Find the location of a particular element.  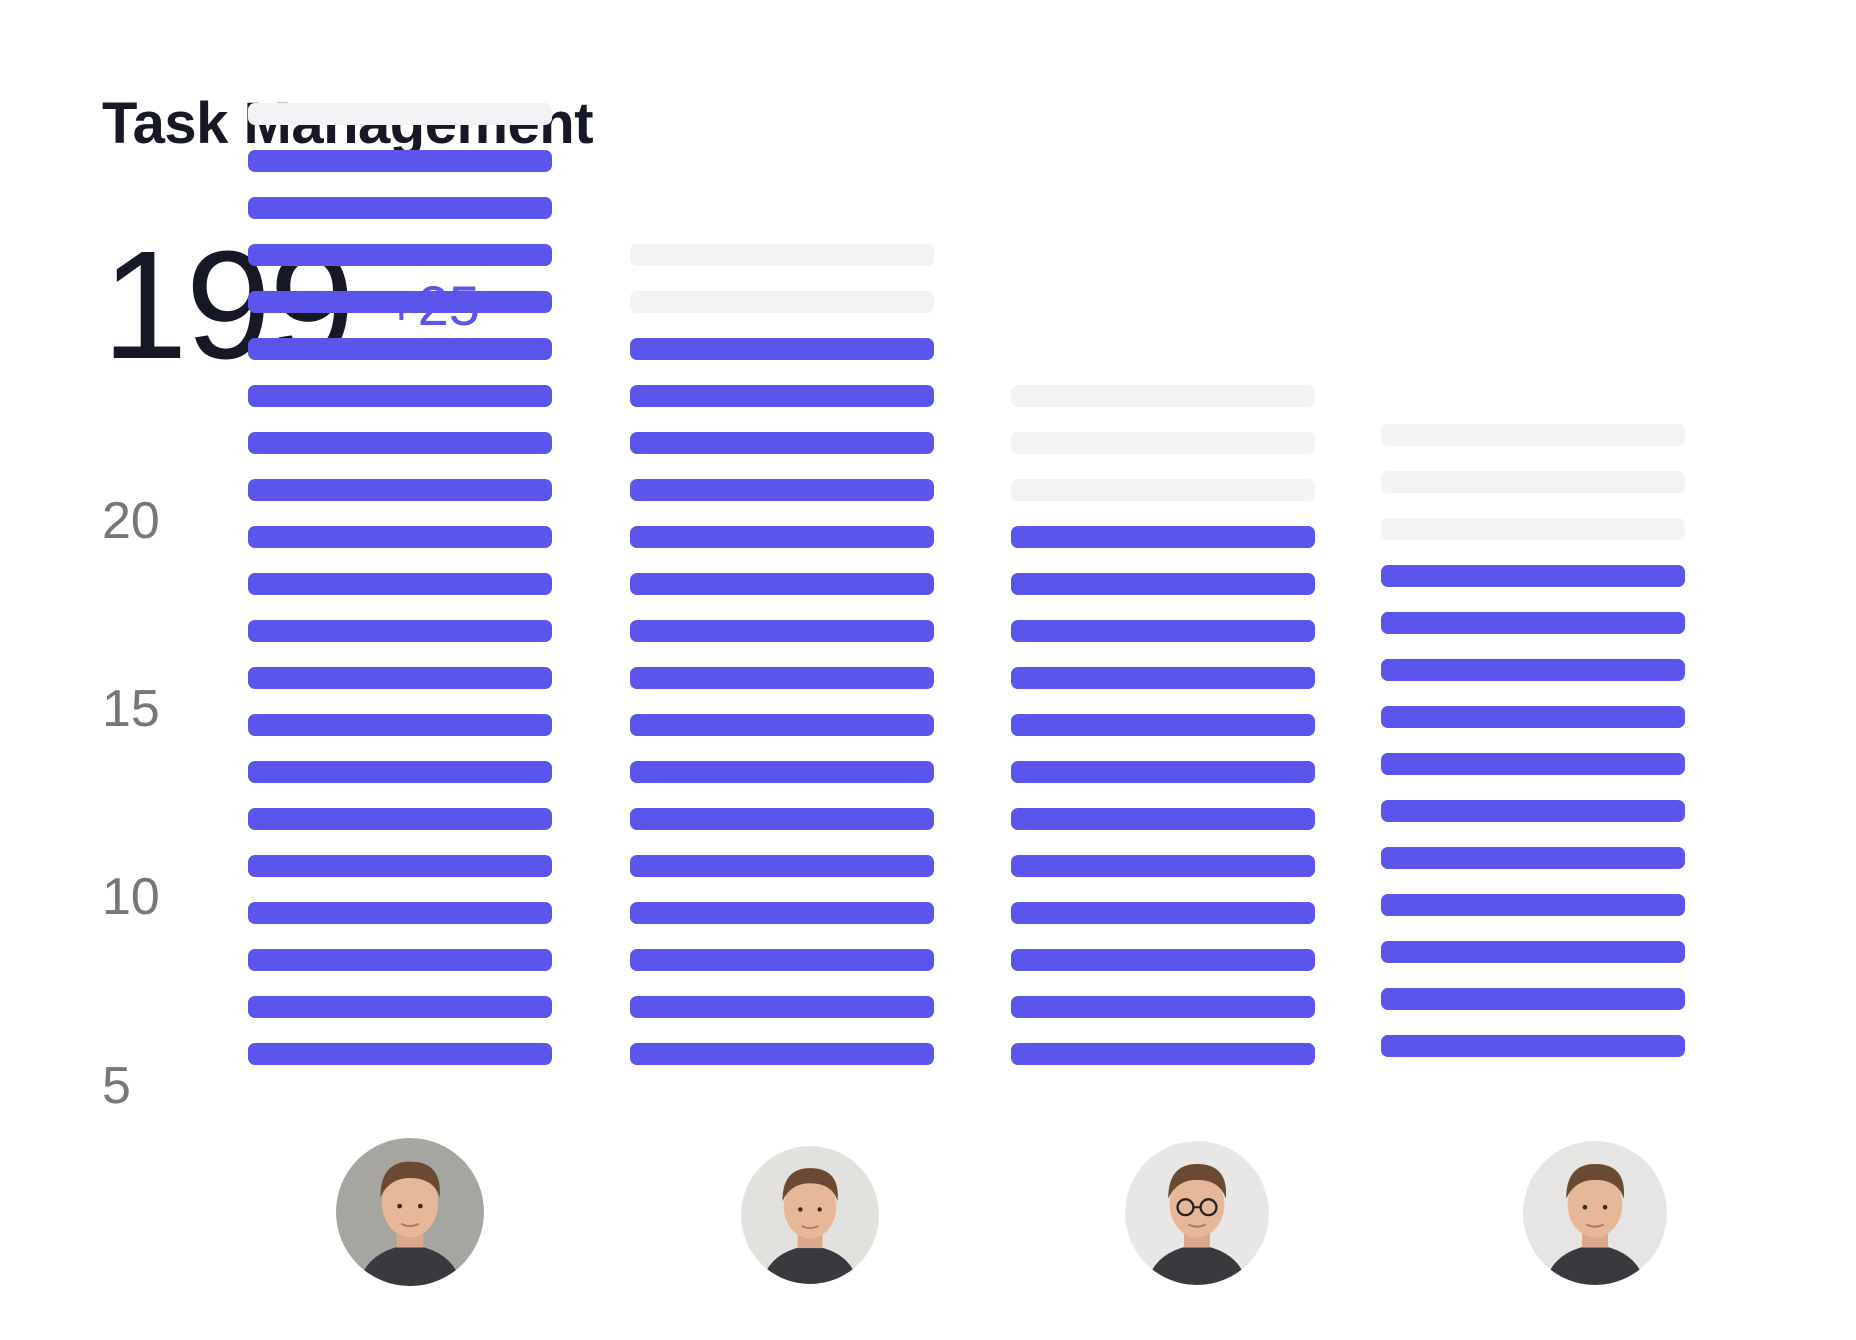

person-avatar-2-icon is located at coordinates (810, 1215).